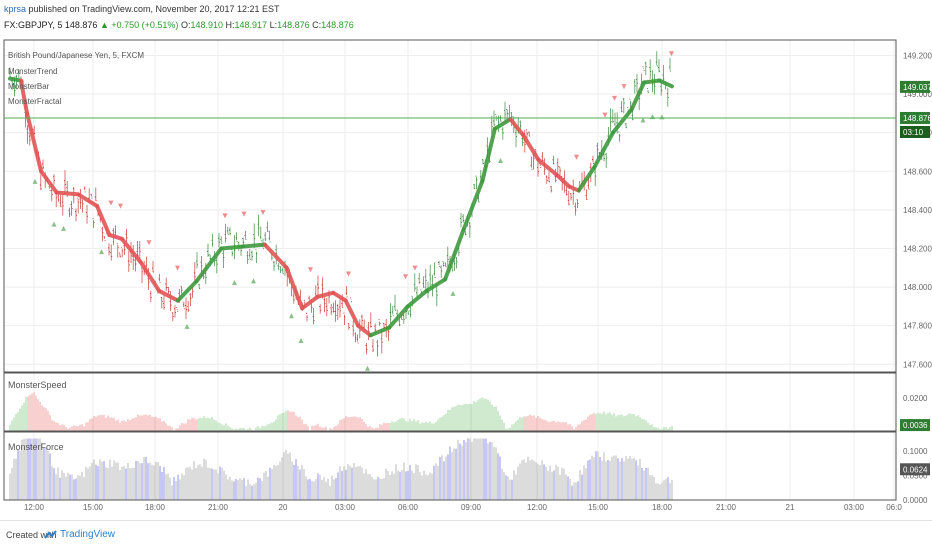  I want to click on username-link: kprsa, so click(15, 9).